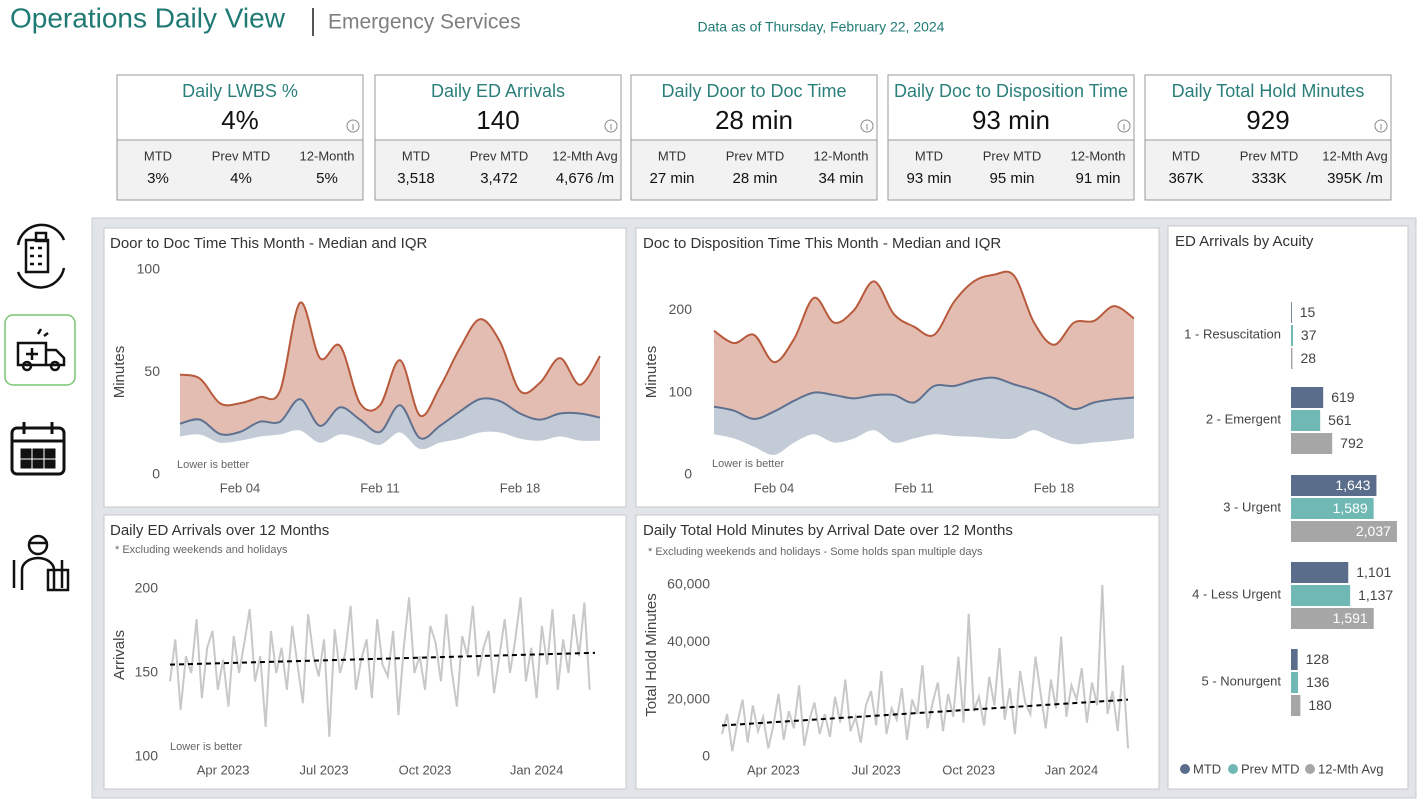 The image size is (1421, 800). I want to click on nav-ambulance, so click(41, 350).